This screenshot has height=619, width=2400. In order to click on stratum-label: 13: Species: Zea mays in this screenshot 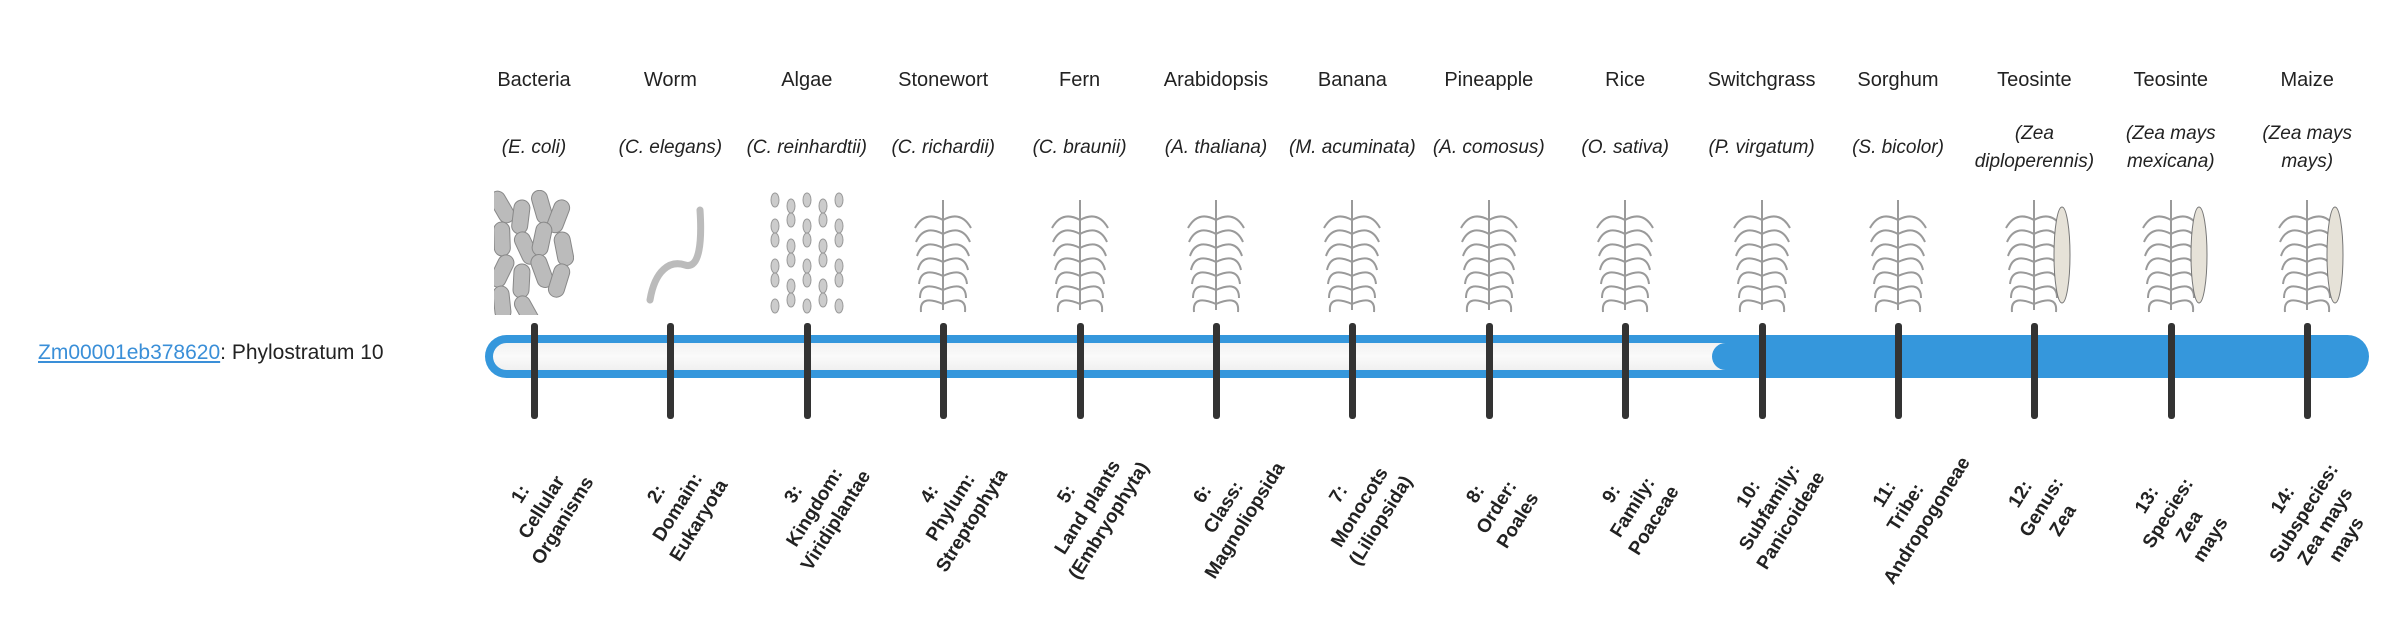, I will do `click(2178, 519)`.